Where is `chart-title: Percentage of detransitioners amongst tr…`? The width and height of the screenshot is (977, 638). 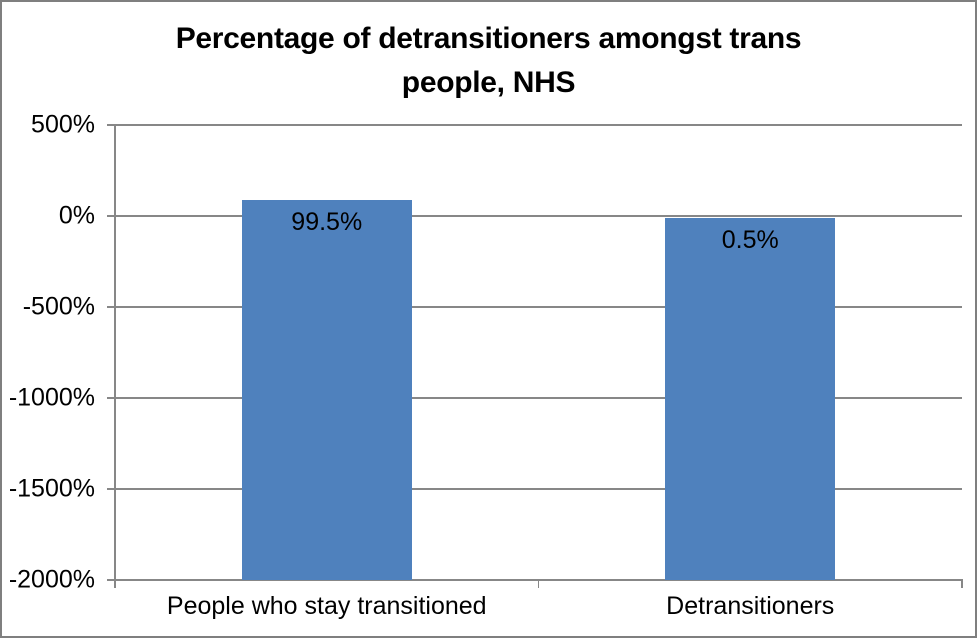 chart-title: Percentage of detransitioners amongst tr… is located at coordinates (488, 61).